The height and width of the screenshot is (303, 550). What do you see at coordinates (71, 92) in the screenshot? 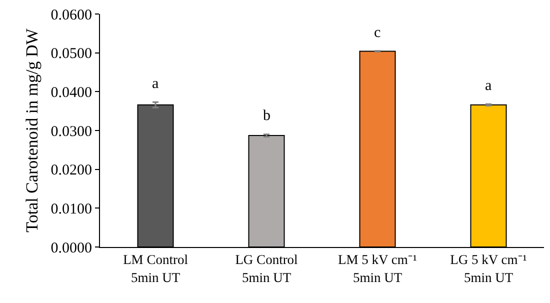
I see `y-tick-label: 0.0400` at bounding box center [71, 92].